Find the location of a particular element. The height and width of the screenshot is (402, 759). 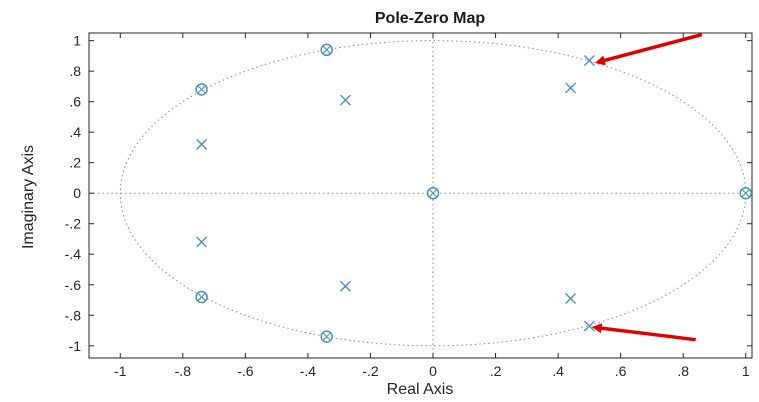

x-tick-label: .2 is located at coordinates (496, 371).